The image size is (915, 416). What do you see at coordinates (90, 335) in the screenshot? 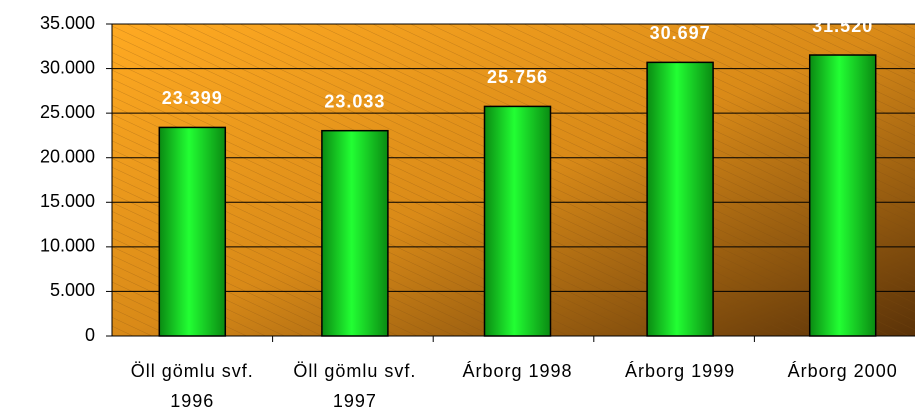
I see `y-tick-label: 0` at bounding box center [90, 335].